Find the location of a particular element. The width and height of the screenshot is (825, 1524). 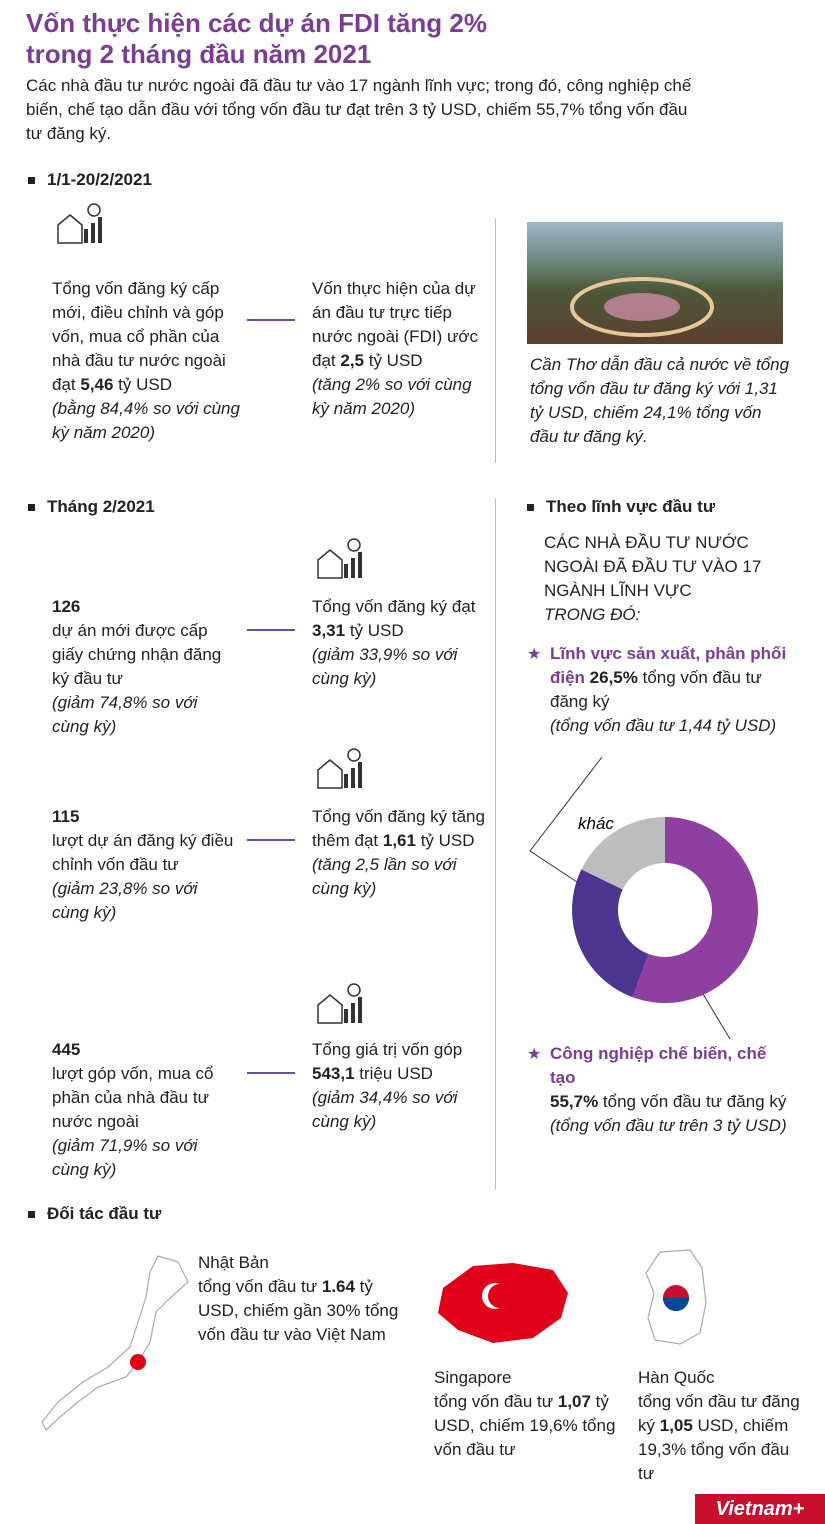

text-run: (bằng 84,4% so với cùng kỳ năm 2020) is located at coordinates (146, 420).